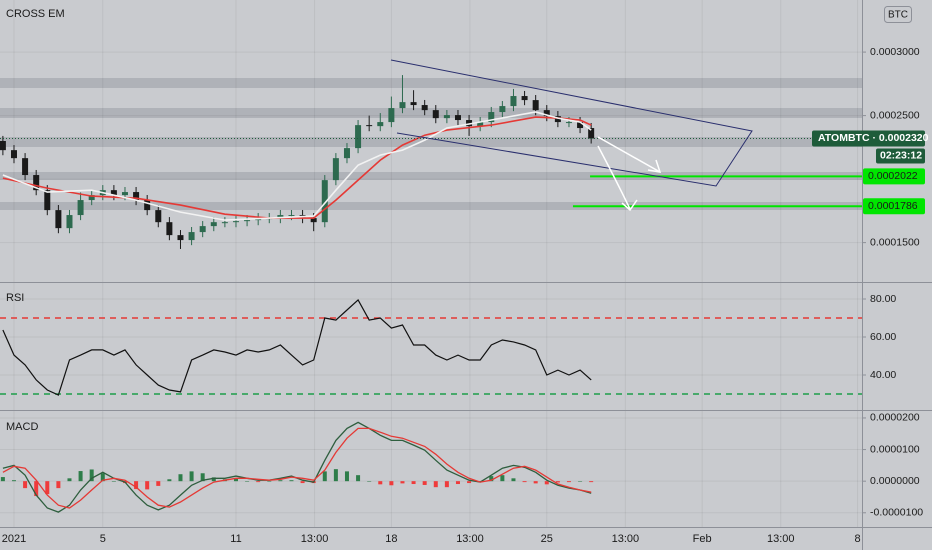 The width and height of the screenshot is (932, 550). I want to click on x-tick-label: 8, so click(857, 539).